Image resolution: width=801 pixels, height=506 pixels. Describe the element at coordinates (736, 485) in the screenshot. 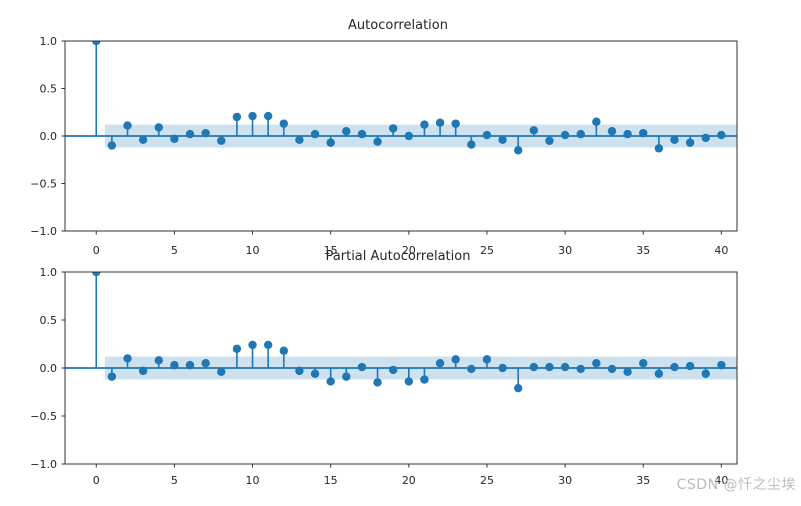

I see `watermark-text: CSDN @忏之尘埃` at that location.